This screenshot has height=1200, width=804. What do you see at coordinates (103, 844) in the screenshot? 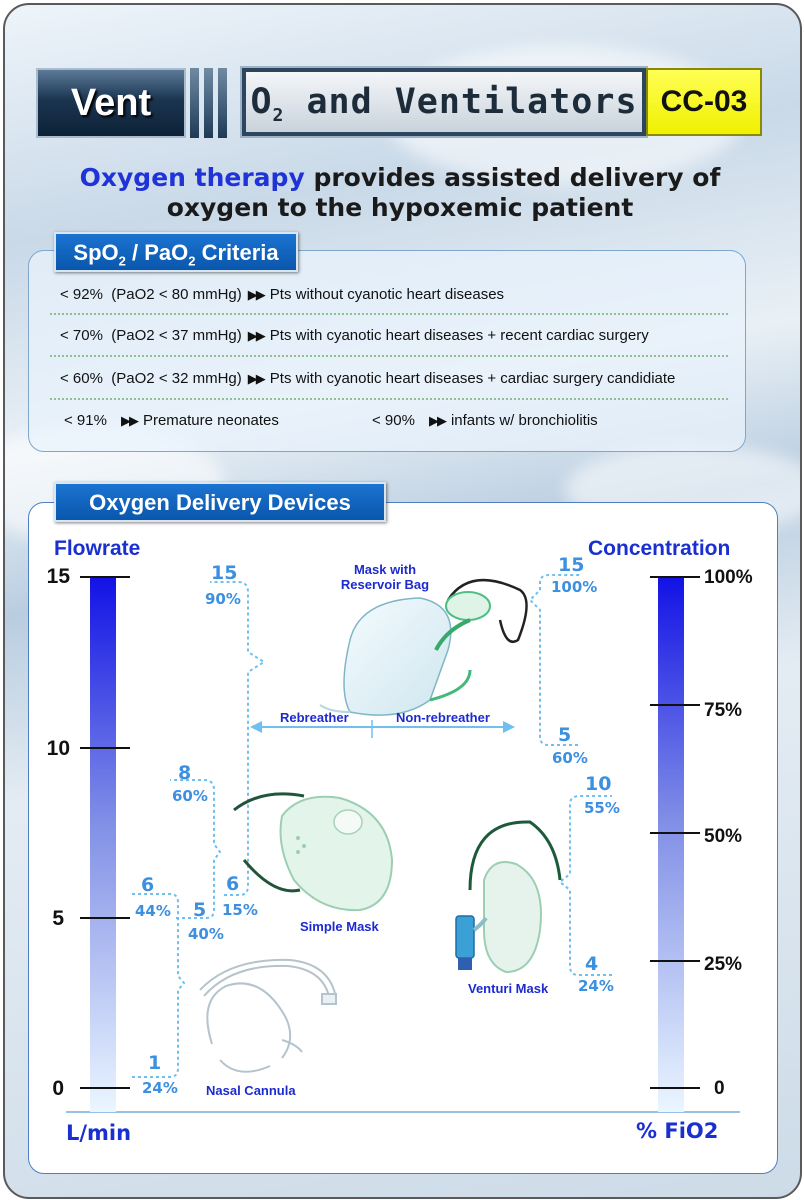
I see `flowrate-bar` at bounding box center [103, 844].